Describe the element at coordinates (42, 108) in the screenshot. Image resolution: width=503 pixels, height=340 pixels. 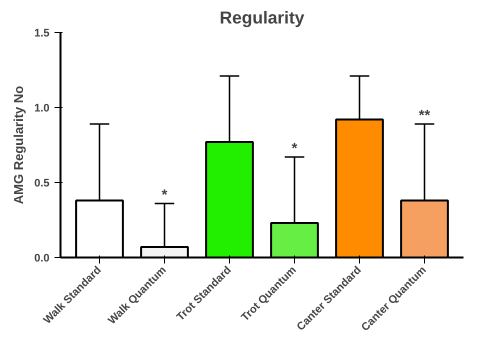
I see `y-tick-label: 1.0` at that location.